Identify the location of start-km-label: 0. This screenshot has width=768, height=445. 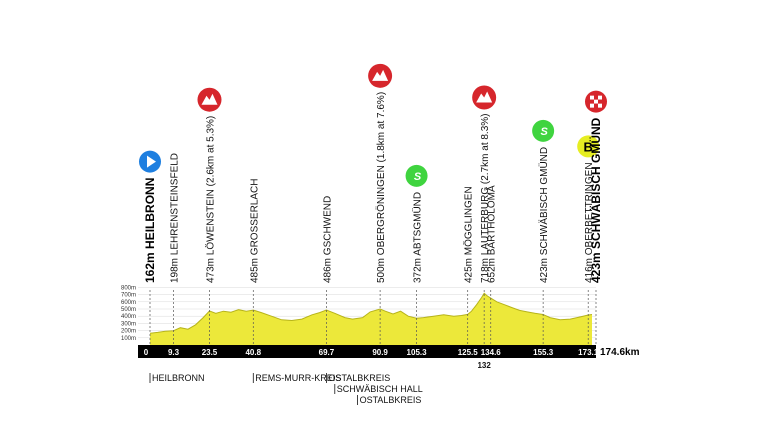
(146, 352).